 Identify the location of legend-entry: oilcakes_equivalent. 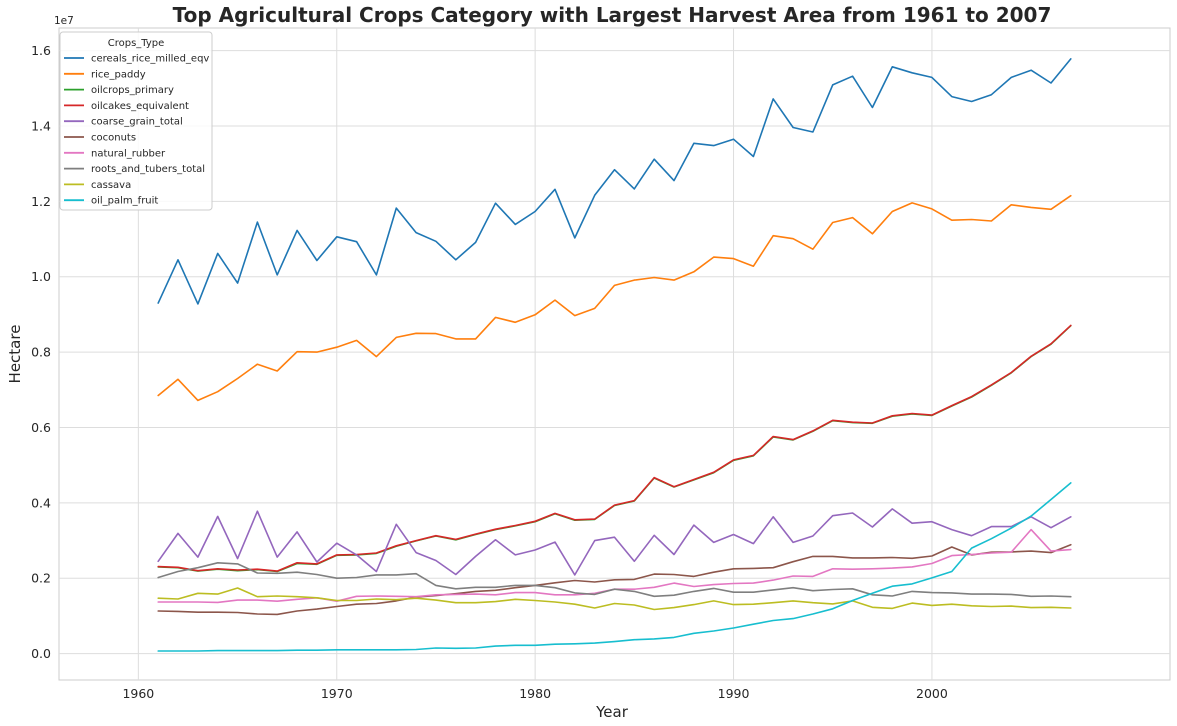
(140, 106).